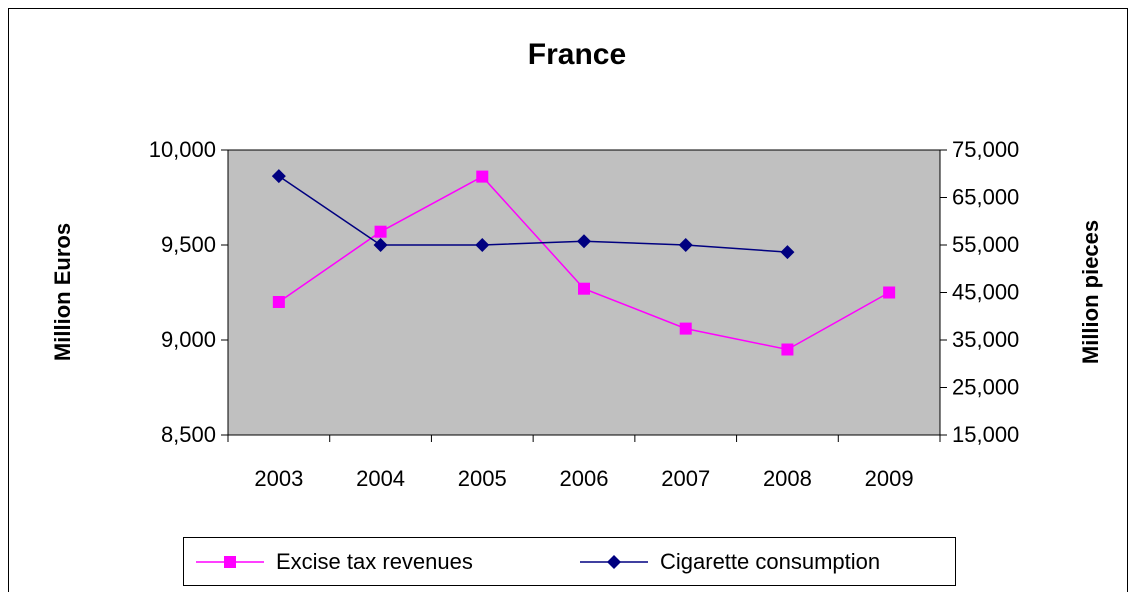 This screenshot has width=1129, height=592. I want to click on y-axis-title: Million Euros, so click(62, 292).